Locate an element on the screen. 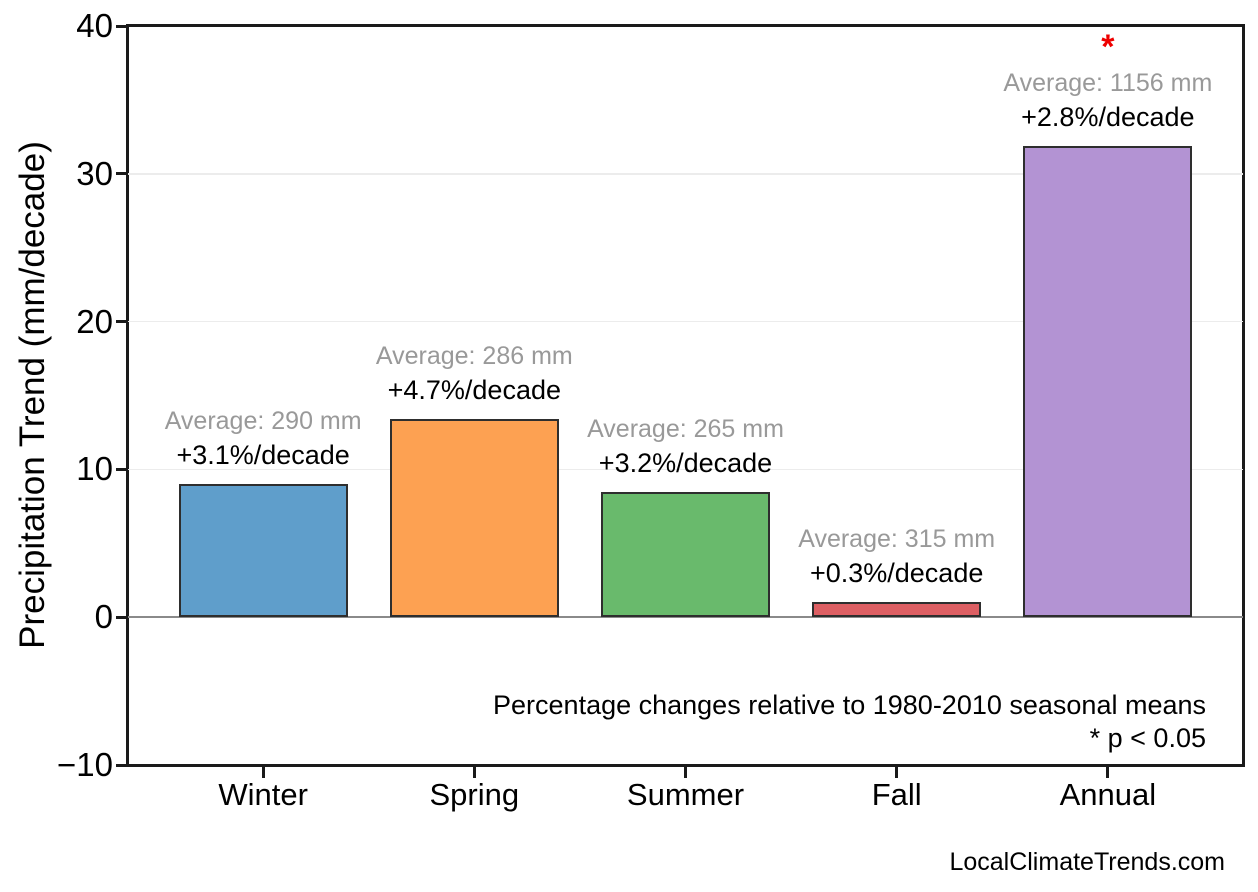 The height and width of the screenshot is (892, 1258). watermark: LocalClimateTrends.com is located at coordinates (1087, 862).